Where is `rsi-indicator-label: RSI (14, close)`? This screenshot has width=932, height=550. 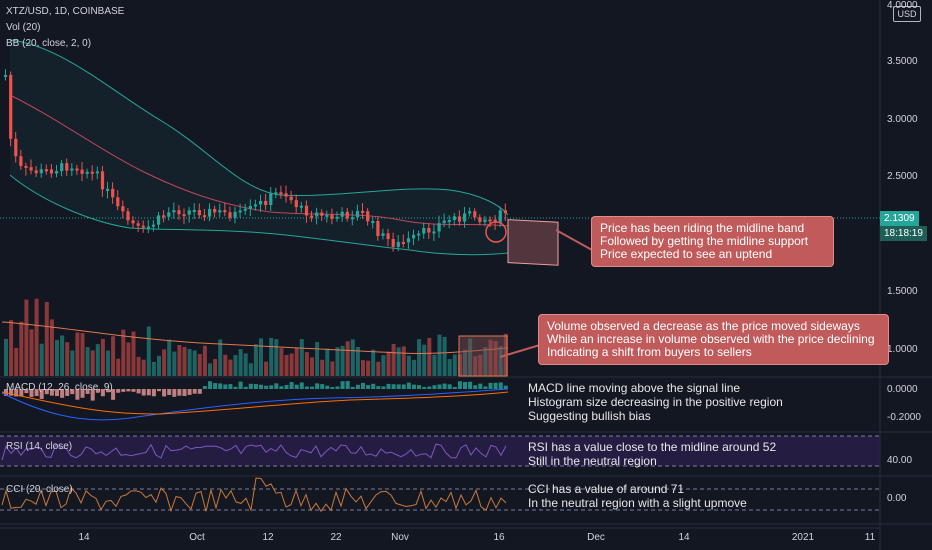
rsi-indicator-label: RSI (14, close) is located at coordinates (39, 446).